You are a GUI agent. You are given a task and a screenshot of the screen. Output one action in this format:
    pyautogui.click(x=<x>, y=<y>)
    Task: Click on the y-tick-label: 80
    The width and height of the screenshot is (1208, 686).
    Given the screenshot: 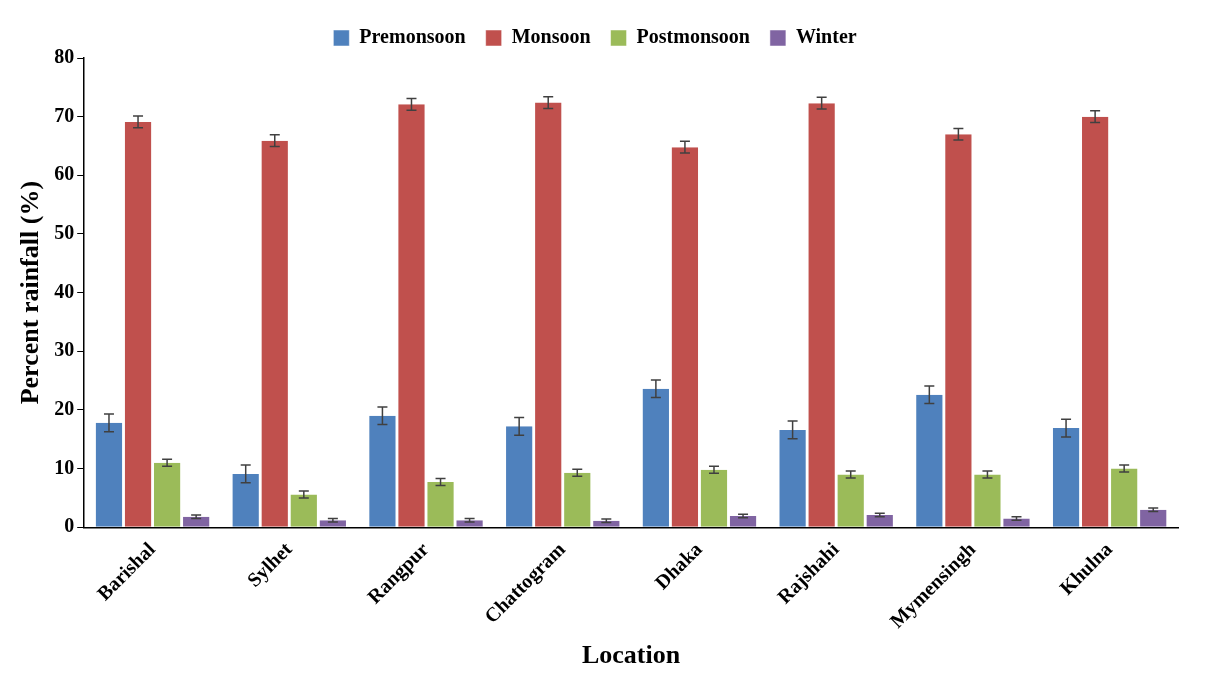 What is the action you would take?
    pyautogui.click(x=64, y=56)
    